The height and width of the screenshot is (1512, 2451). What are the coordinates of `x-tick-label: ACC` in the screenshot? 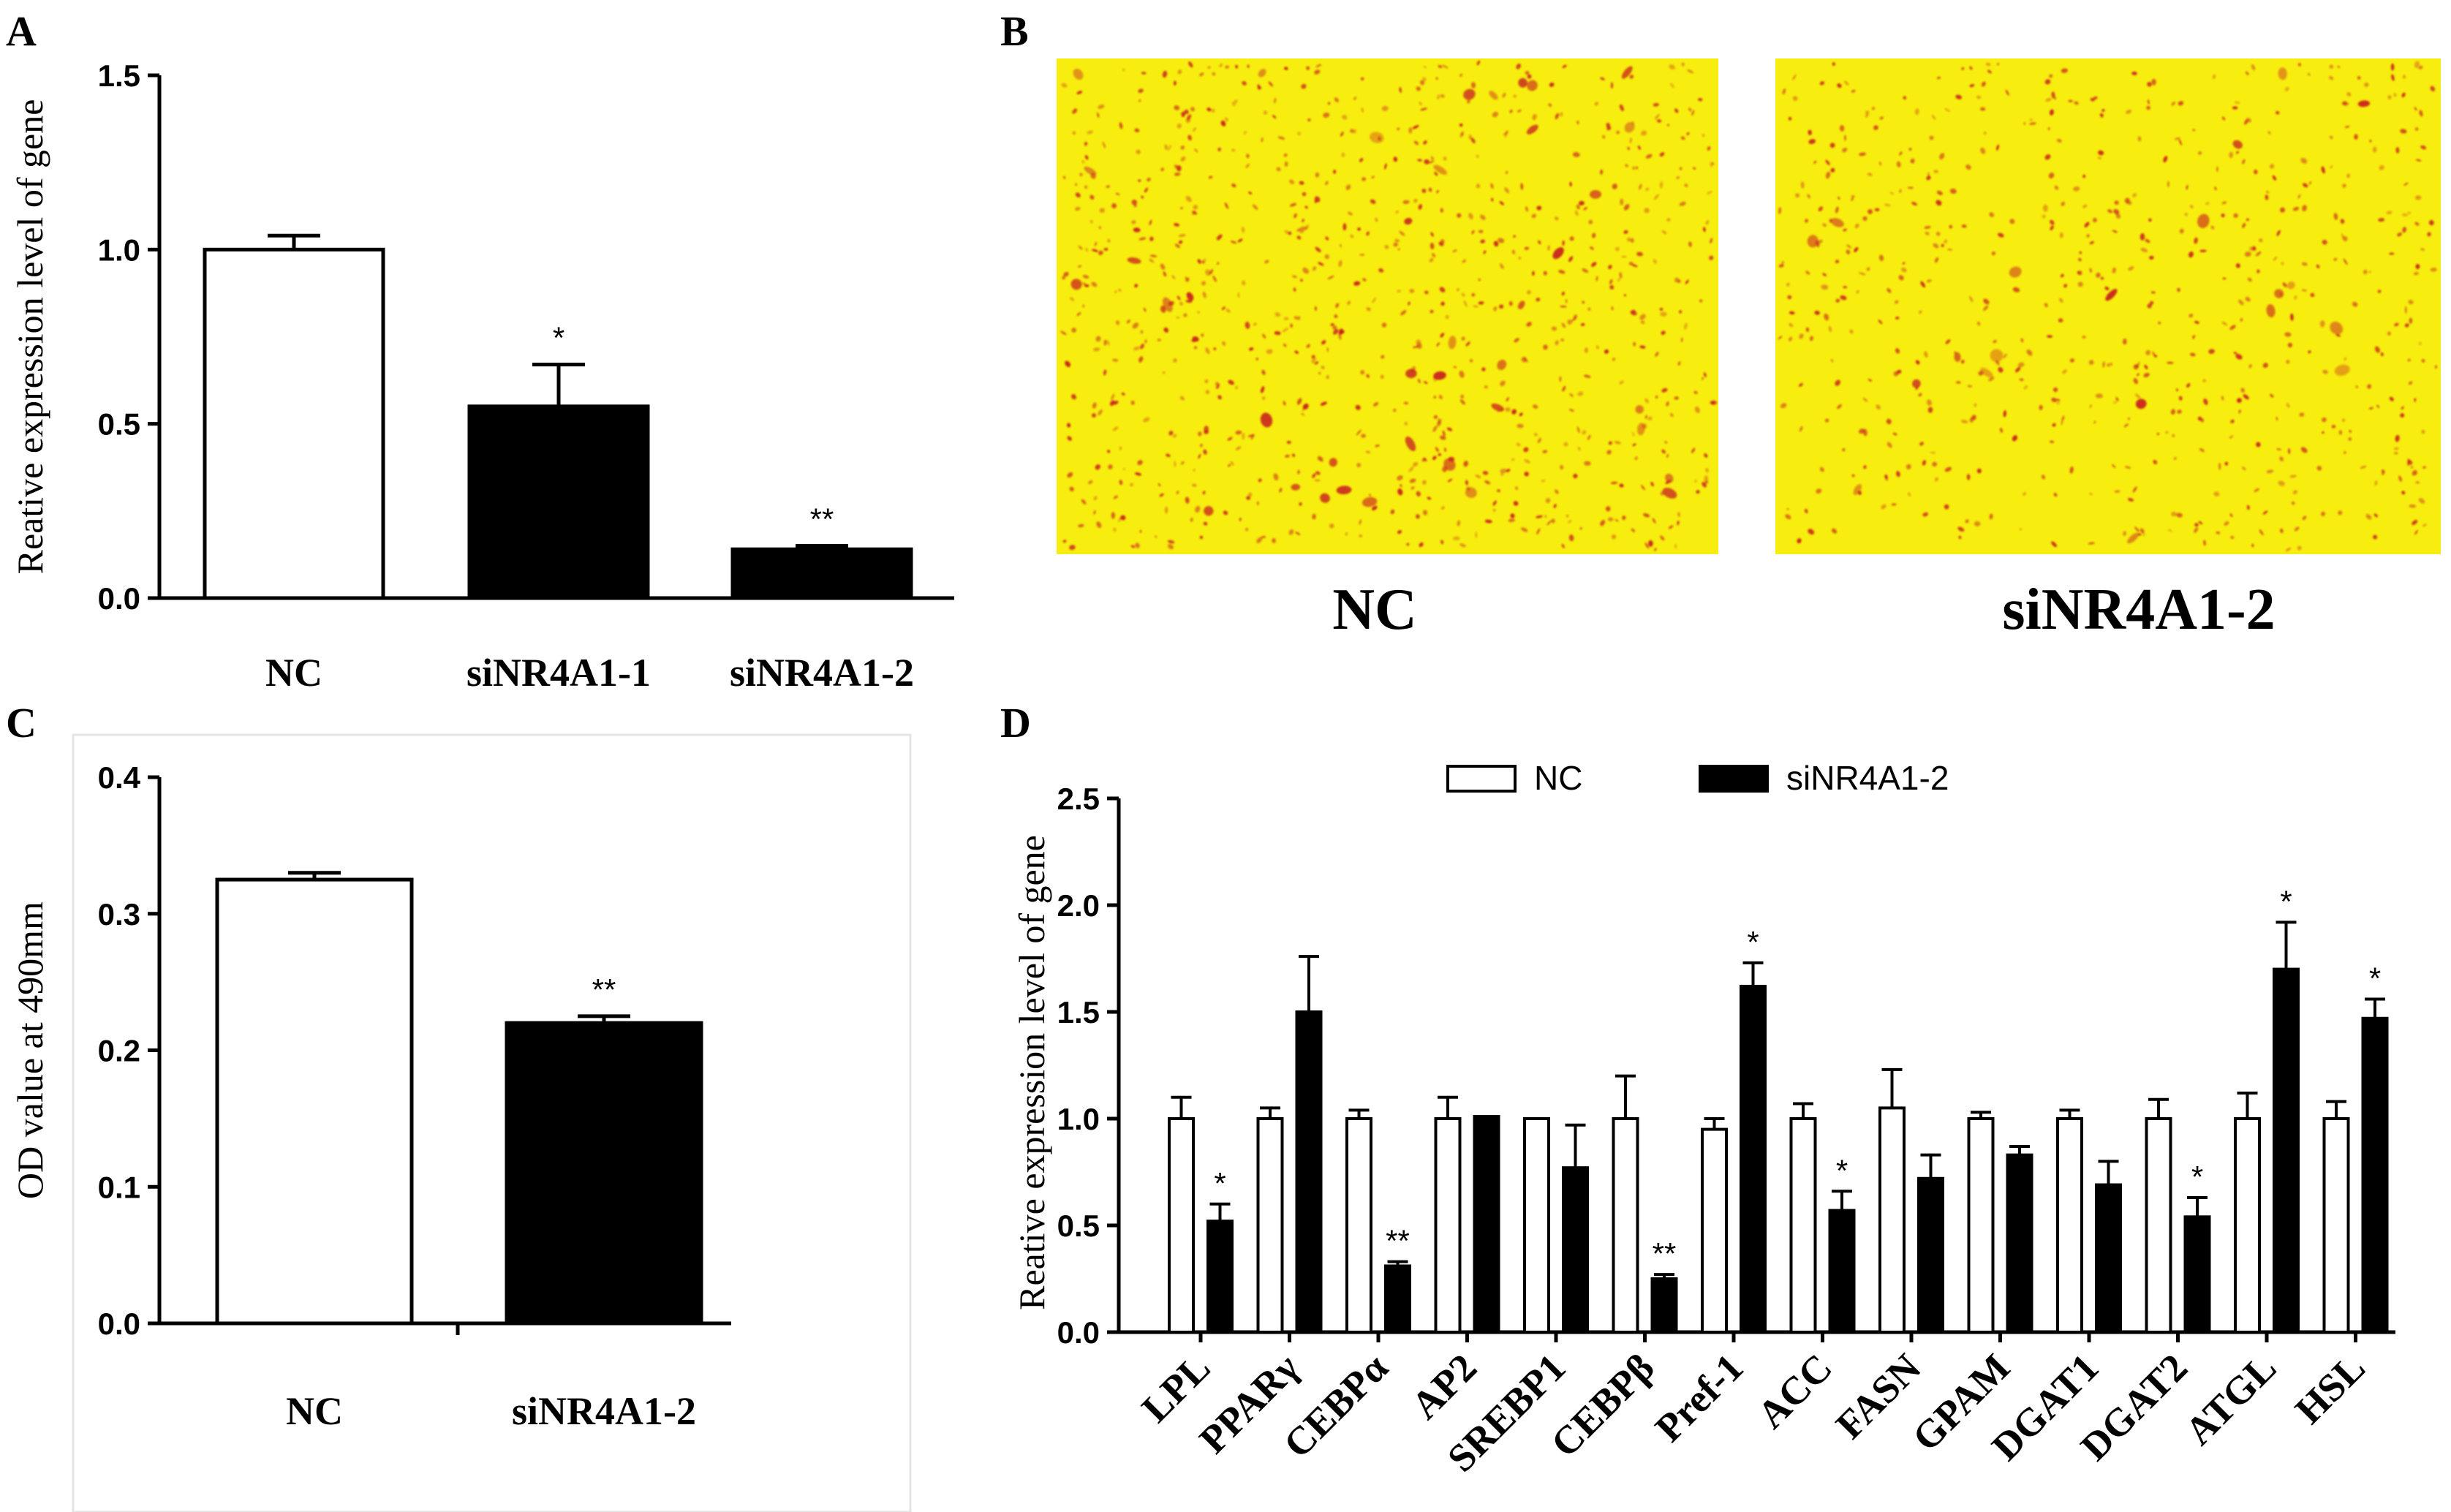 It's located at (1795, 1391).